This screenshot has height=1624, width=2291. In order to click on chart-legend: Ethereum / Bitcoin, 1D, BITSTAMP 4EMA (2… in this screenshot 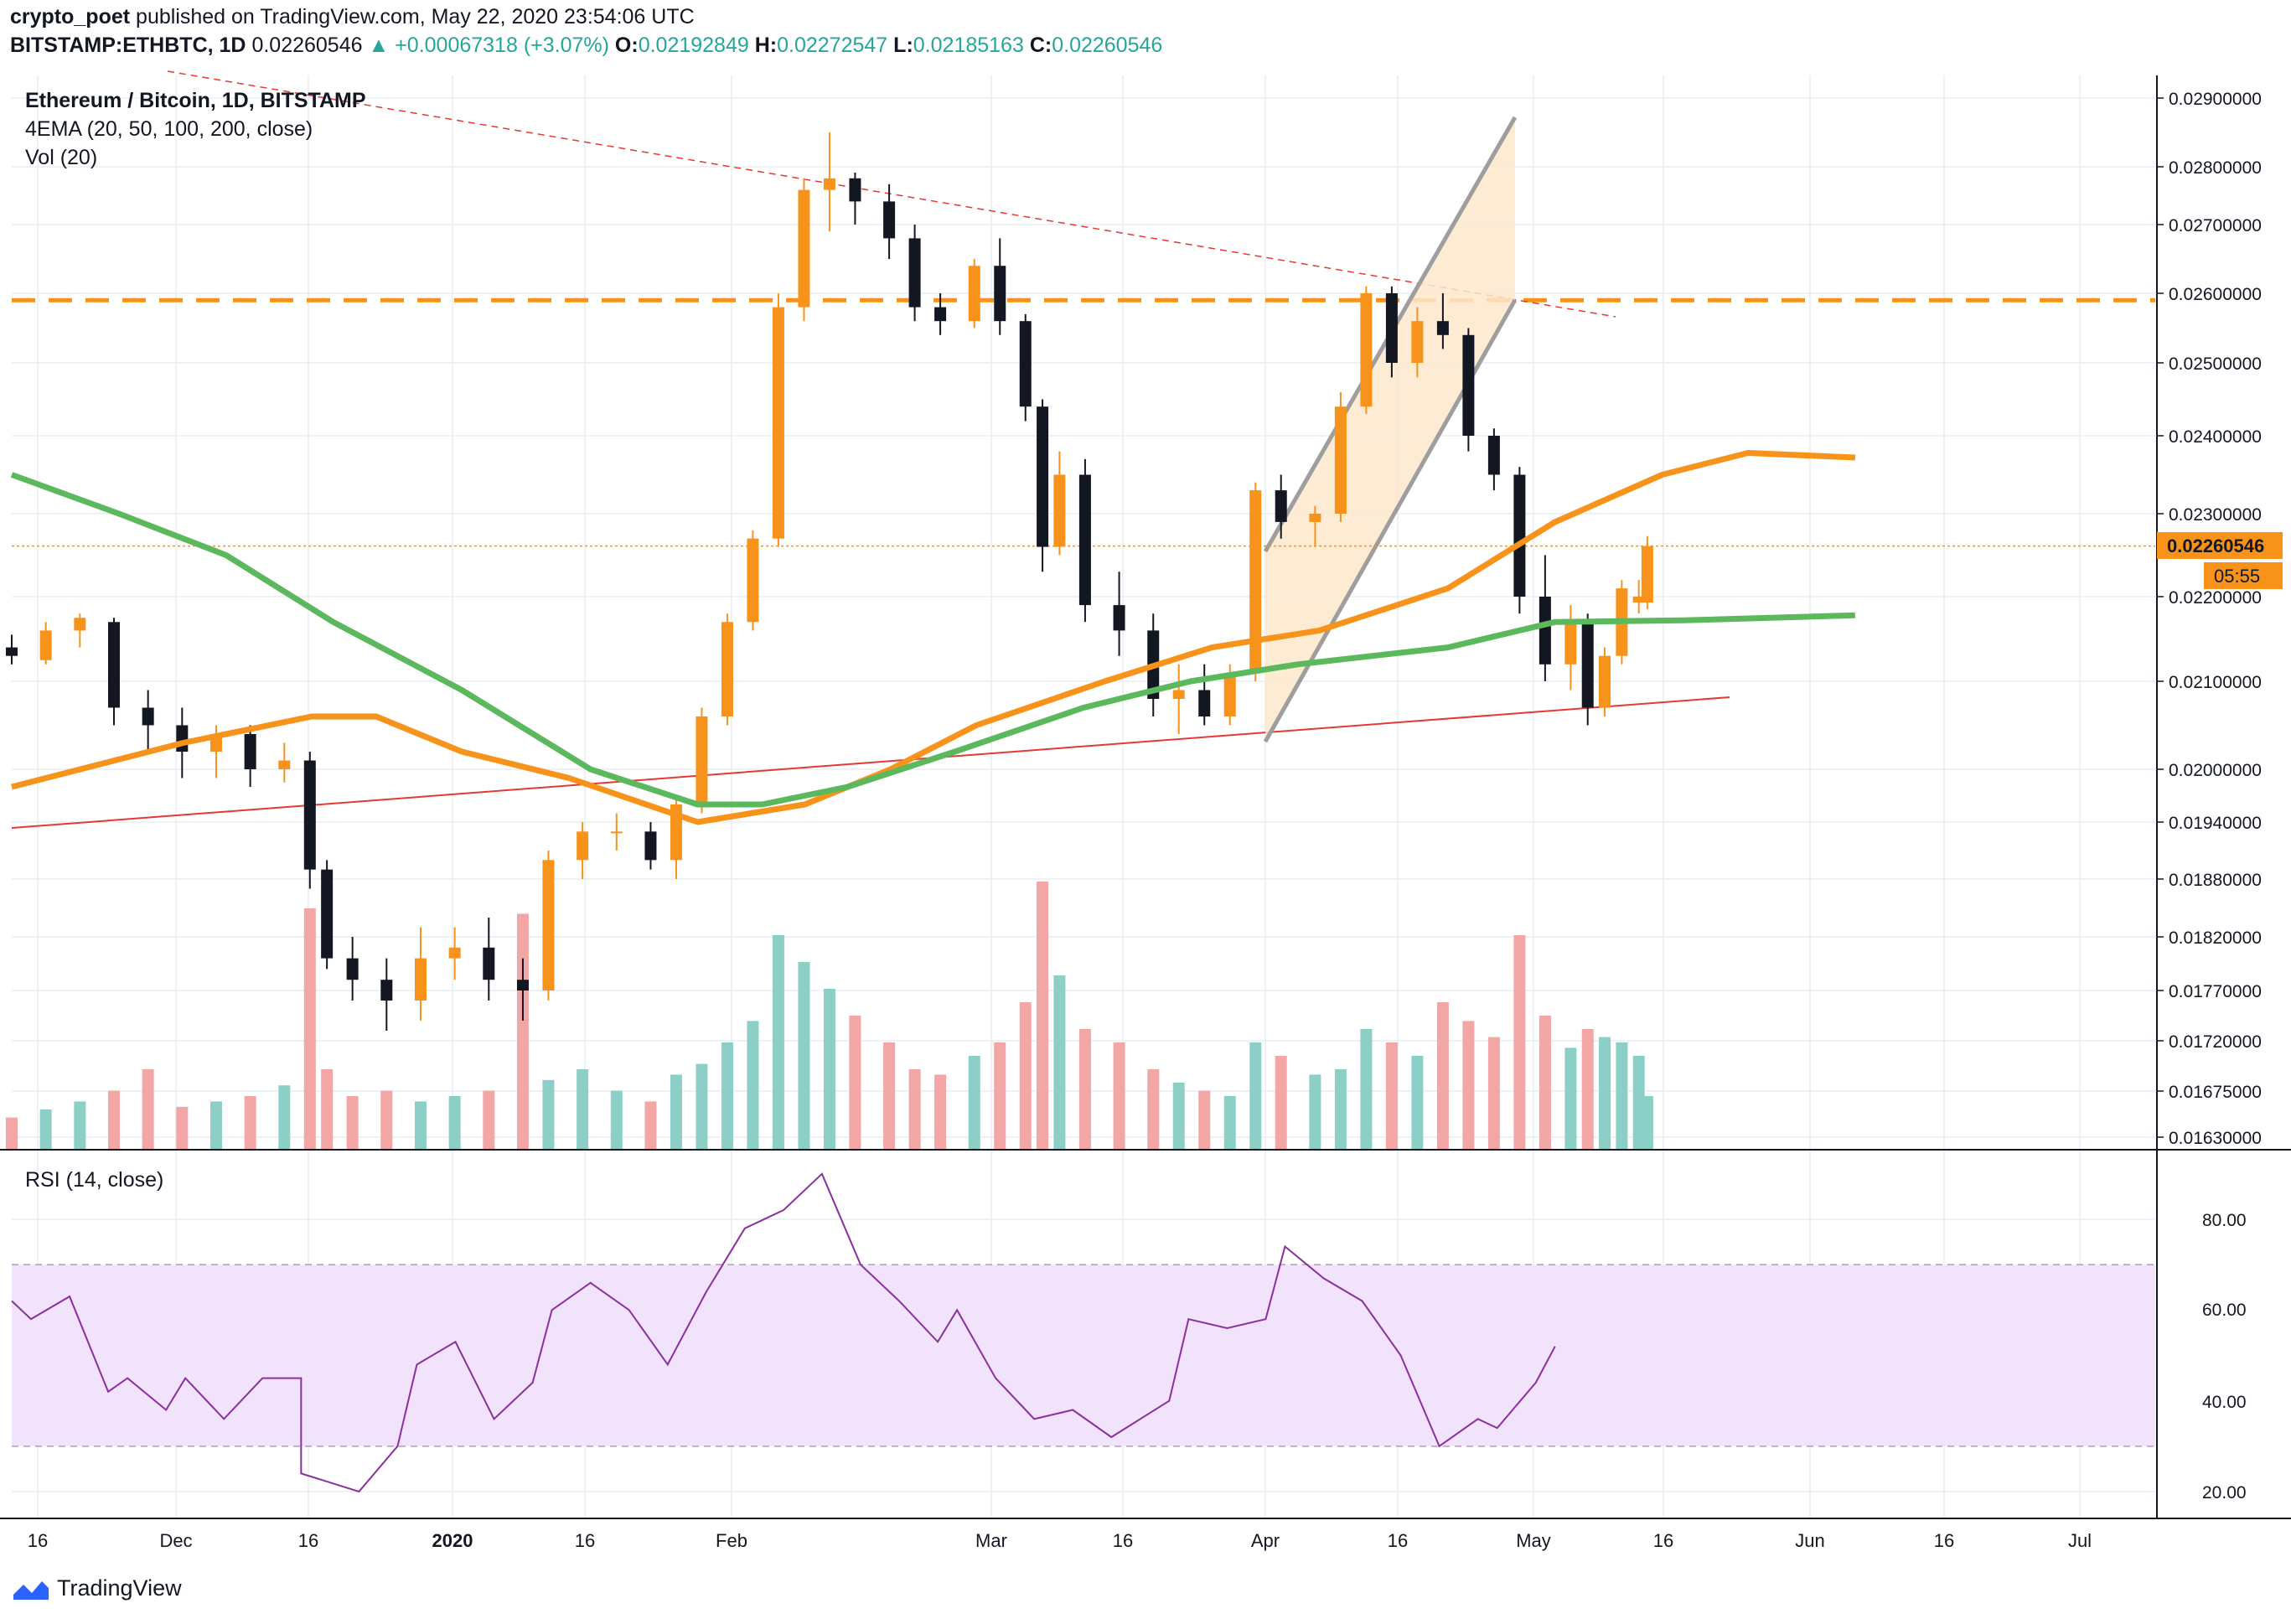, I will do `click(195, 640)`.